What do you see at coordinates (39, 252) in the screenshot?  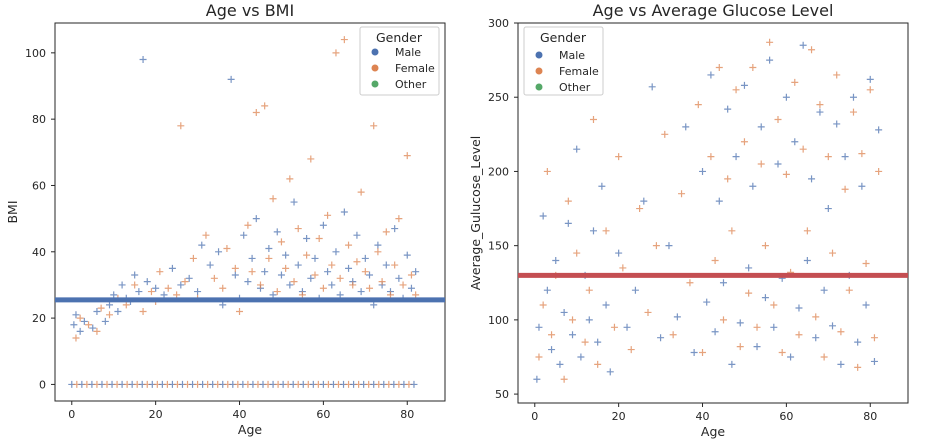 I see `y-tick-label: 40` at bounding box center [39, 252].